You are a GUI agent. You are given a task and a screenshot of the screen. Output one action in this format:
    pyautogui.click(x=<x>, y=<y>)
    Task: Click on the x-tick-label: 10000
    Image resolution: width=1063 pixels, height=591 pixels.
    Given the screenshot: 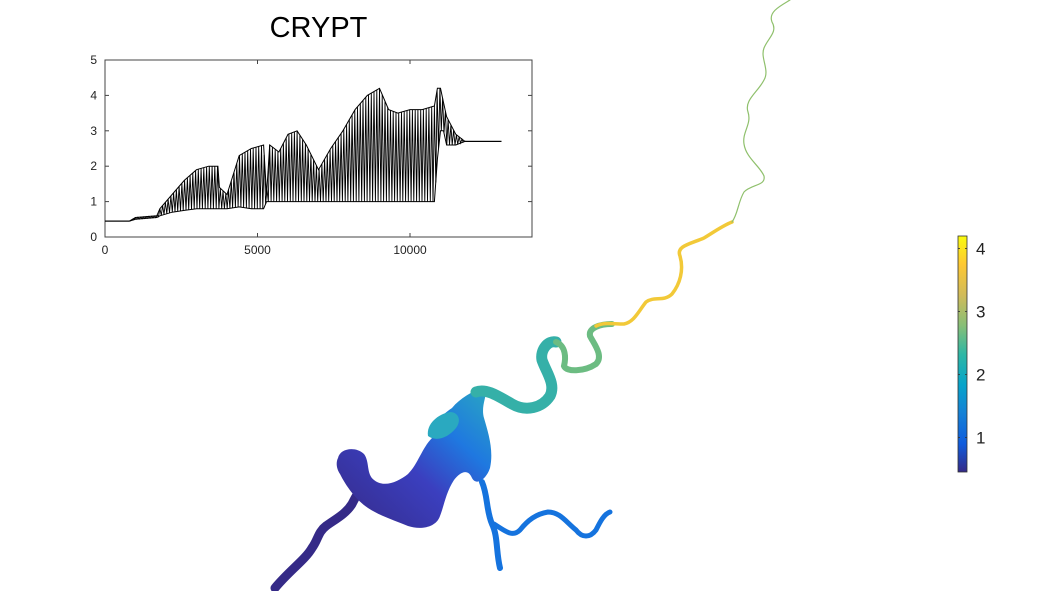 What is the action you would take?
    pyautogui.click(x=410, y=250)
    